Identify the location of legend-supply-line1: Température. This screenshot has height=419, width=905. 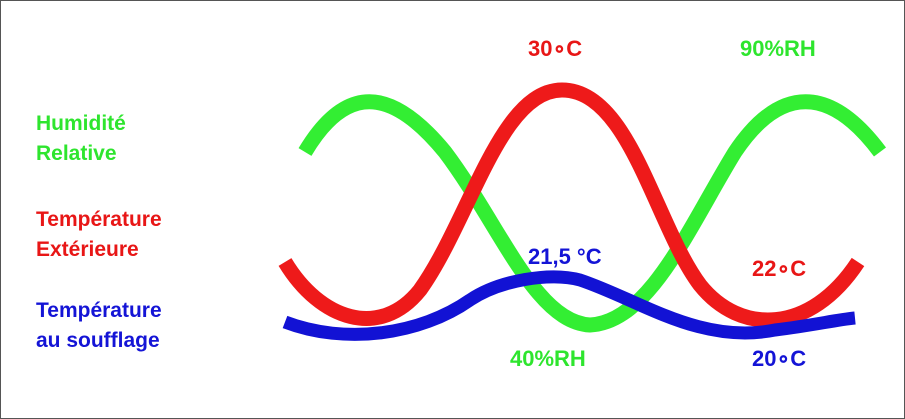
(99, 310).